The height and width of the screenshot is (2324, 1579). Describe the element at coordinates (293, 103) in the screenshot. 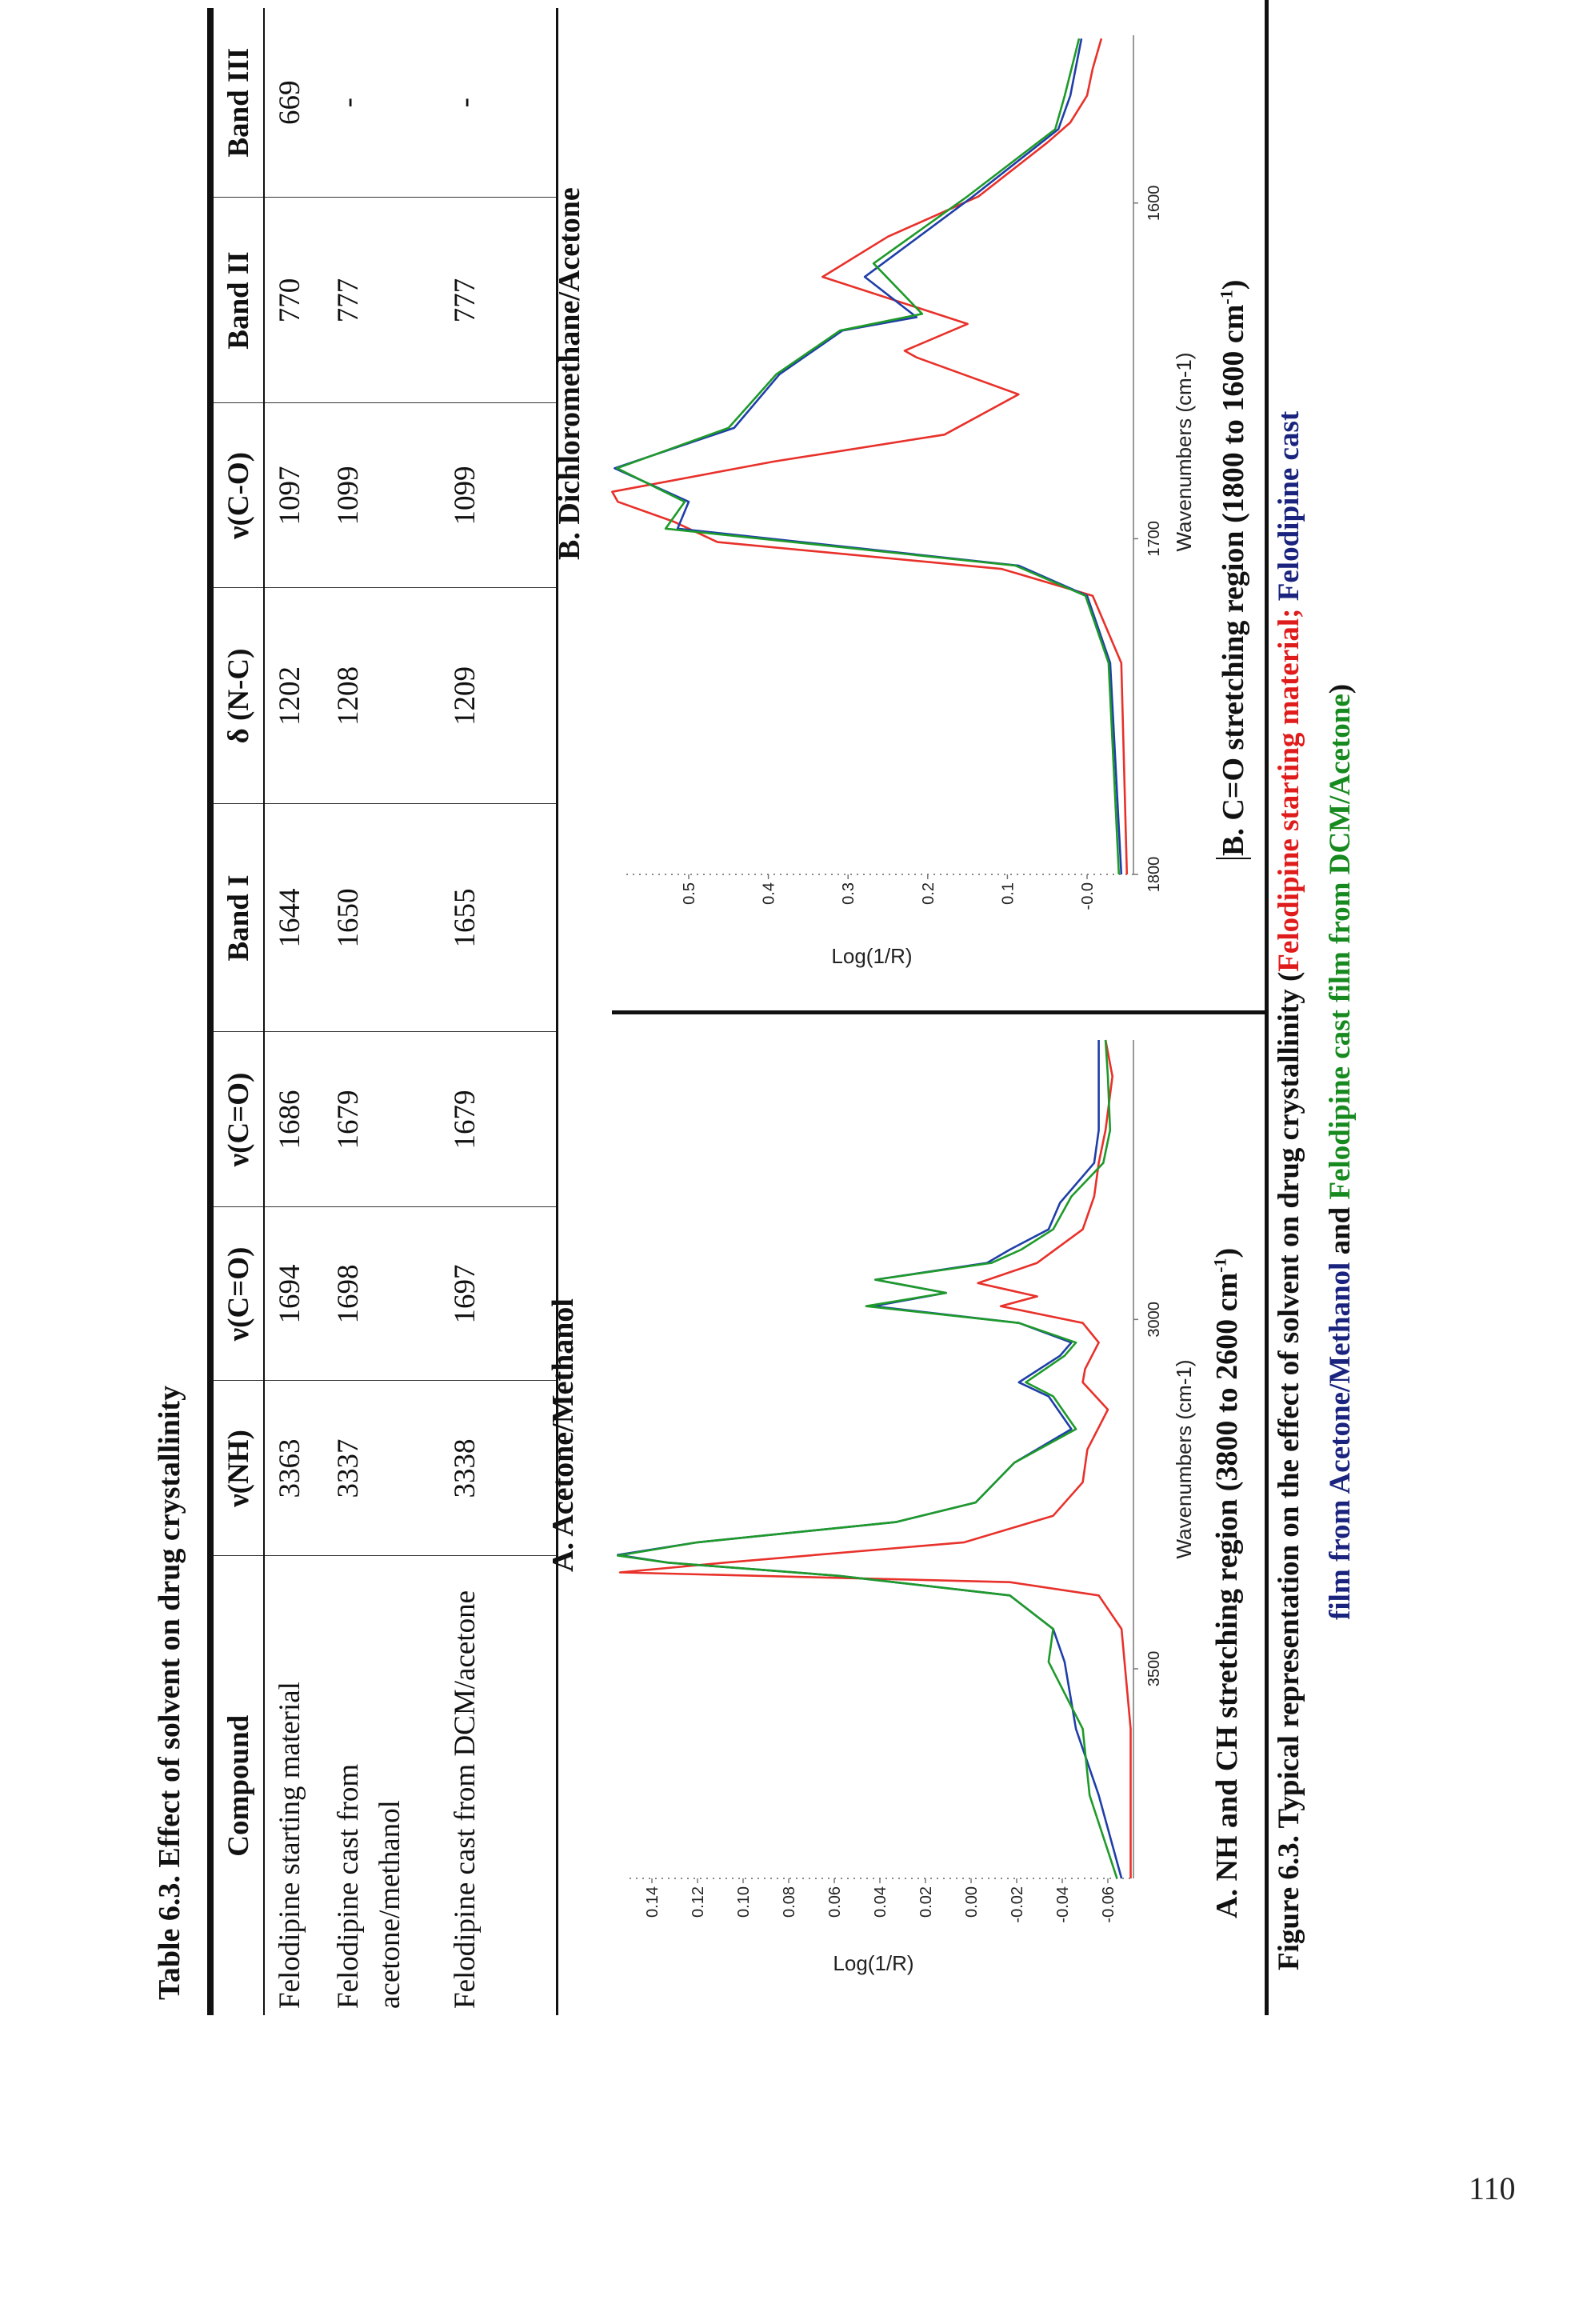

I see `value-cell: 669` at that location.